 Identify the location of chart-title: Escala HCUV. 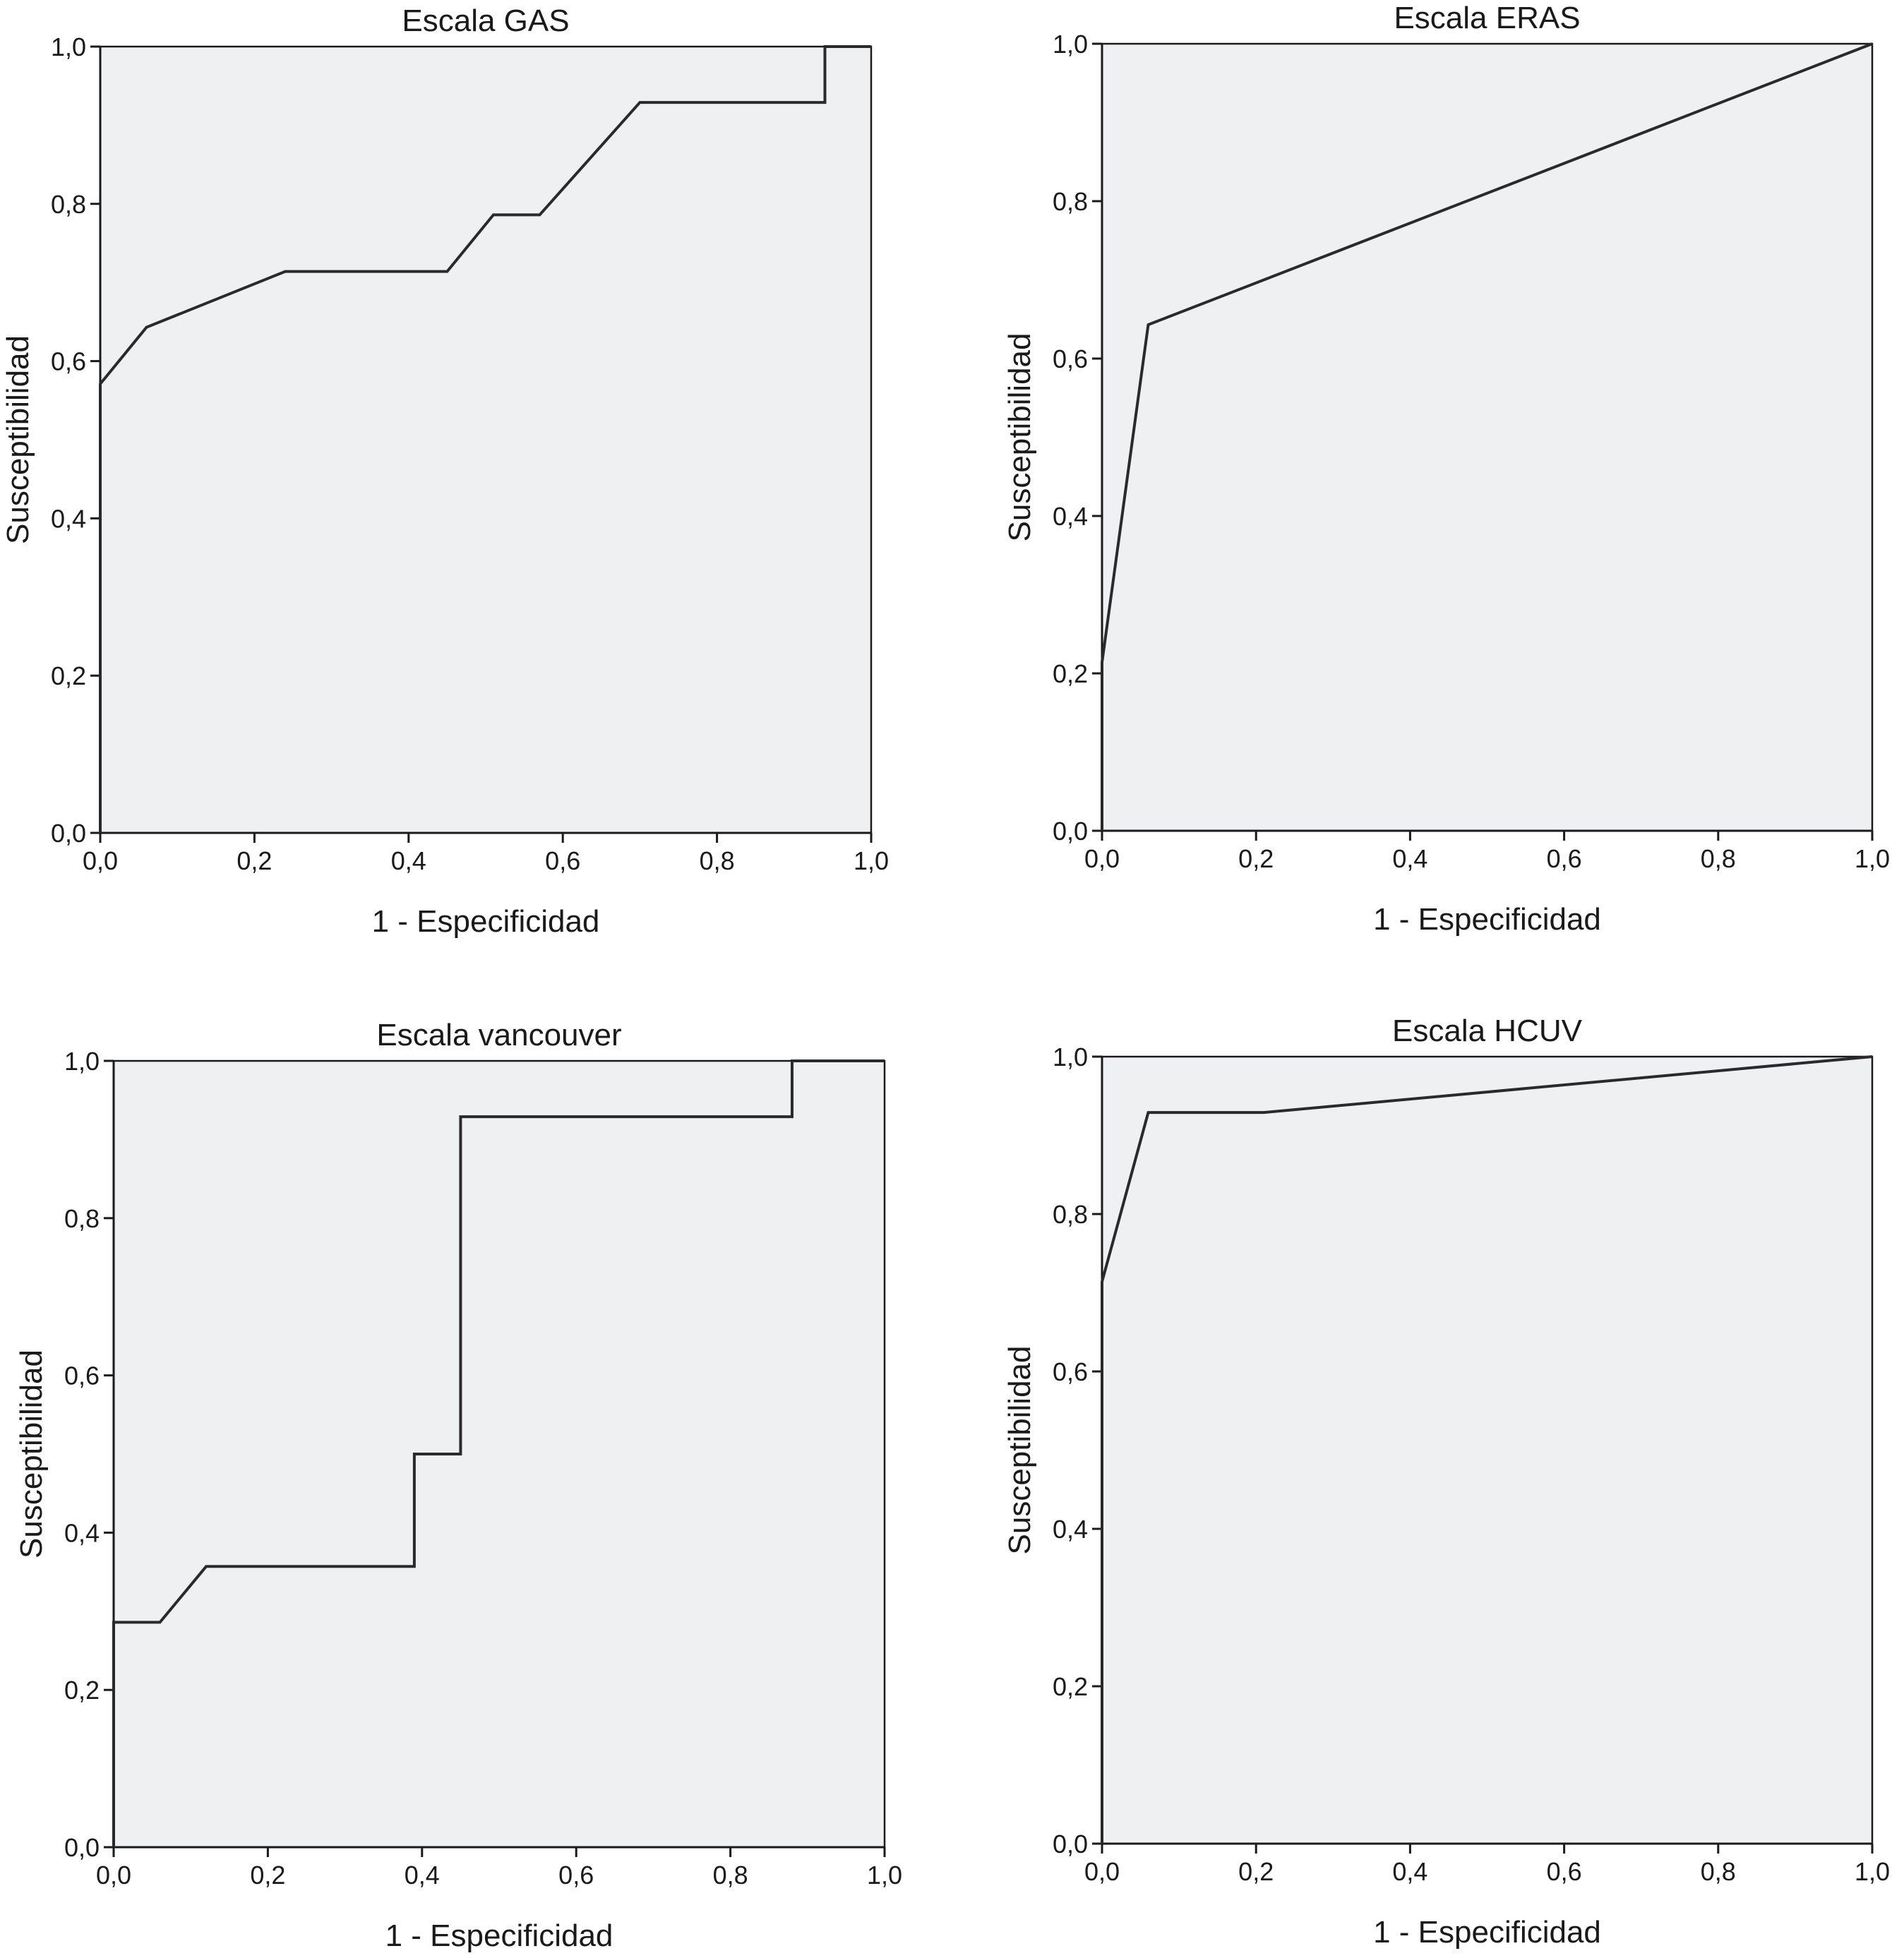
(1487, 1031).